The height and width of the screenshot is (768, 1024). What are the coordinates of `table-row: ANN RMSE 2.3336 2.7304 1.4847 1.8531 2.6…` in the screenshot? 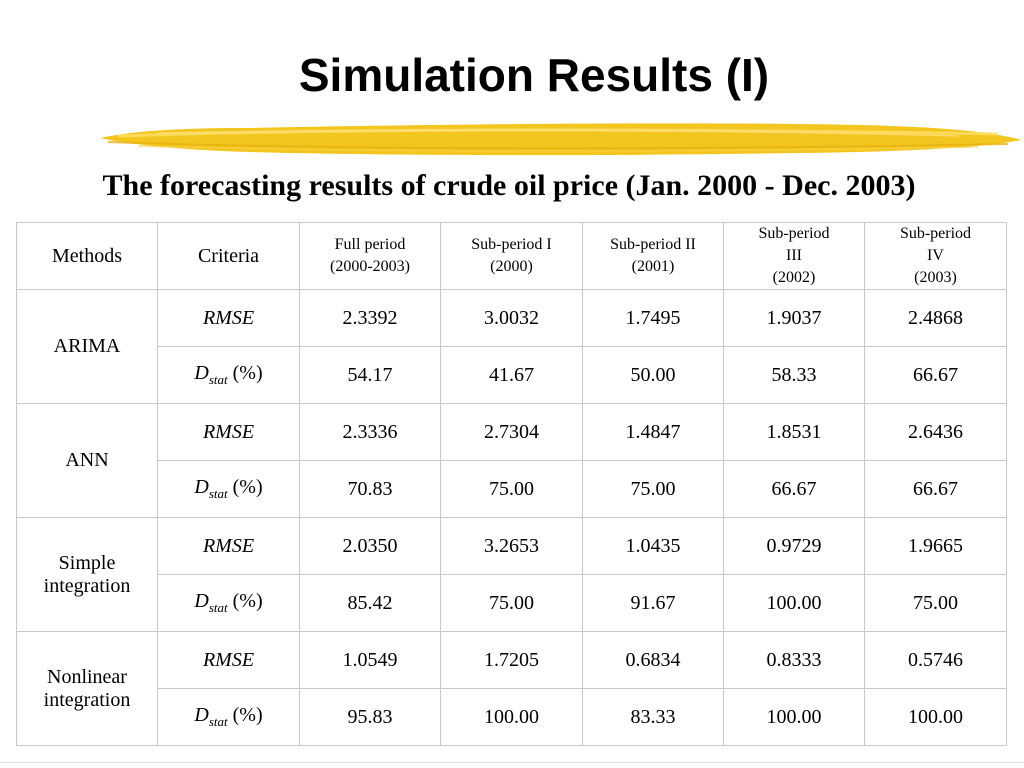 It's located at (511, 460).